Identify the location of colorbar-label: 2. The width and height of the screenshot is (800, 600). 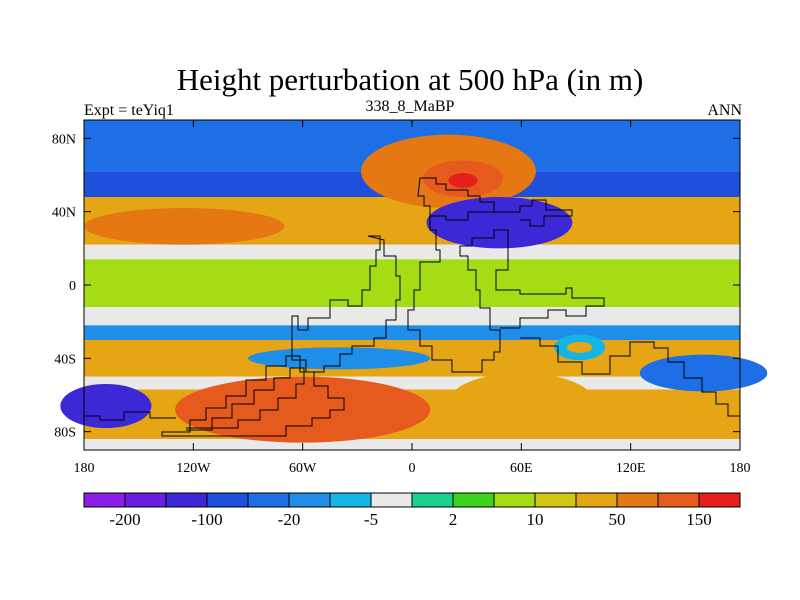
(453, 519).